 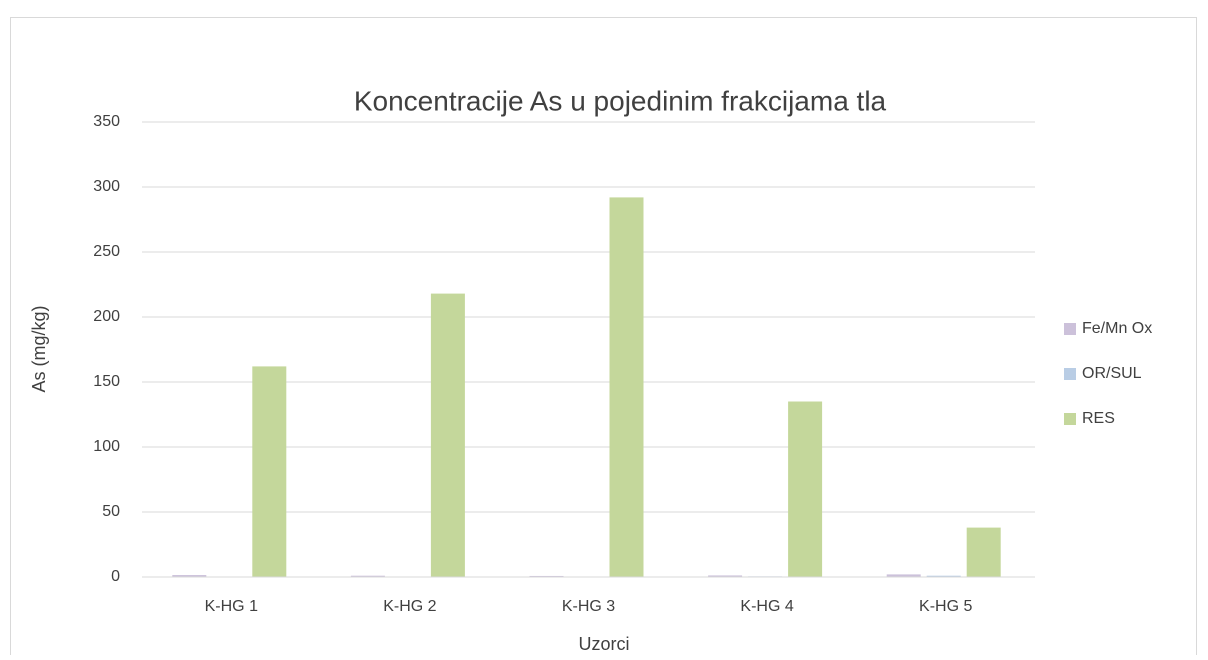 What do you see at coordinates (588, 606) in the screenshot?
I see `x-tick-label: K-HG 3` at bounding box center [588, 606].